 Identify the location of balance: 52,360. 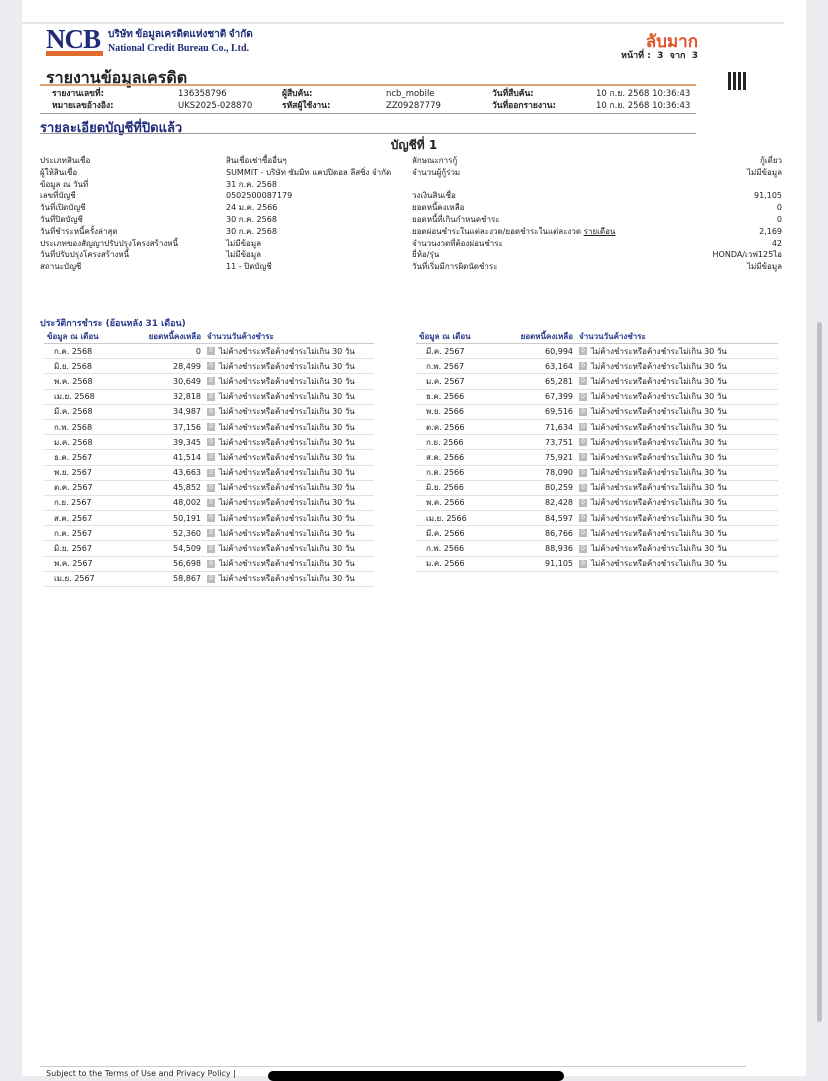
(163, 533).